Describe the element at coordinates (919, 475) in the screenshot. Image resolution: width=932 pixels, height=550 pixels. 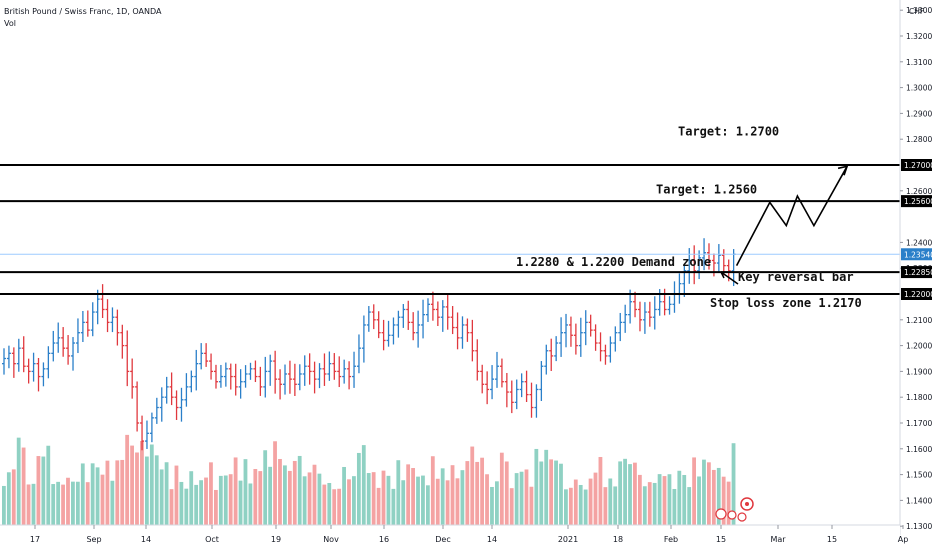
I see `price-tick-label: 1.15000` at that location.